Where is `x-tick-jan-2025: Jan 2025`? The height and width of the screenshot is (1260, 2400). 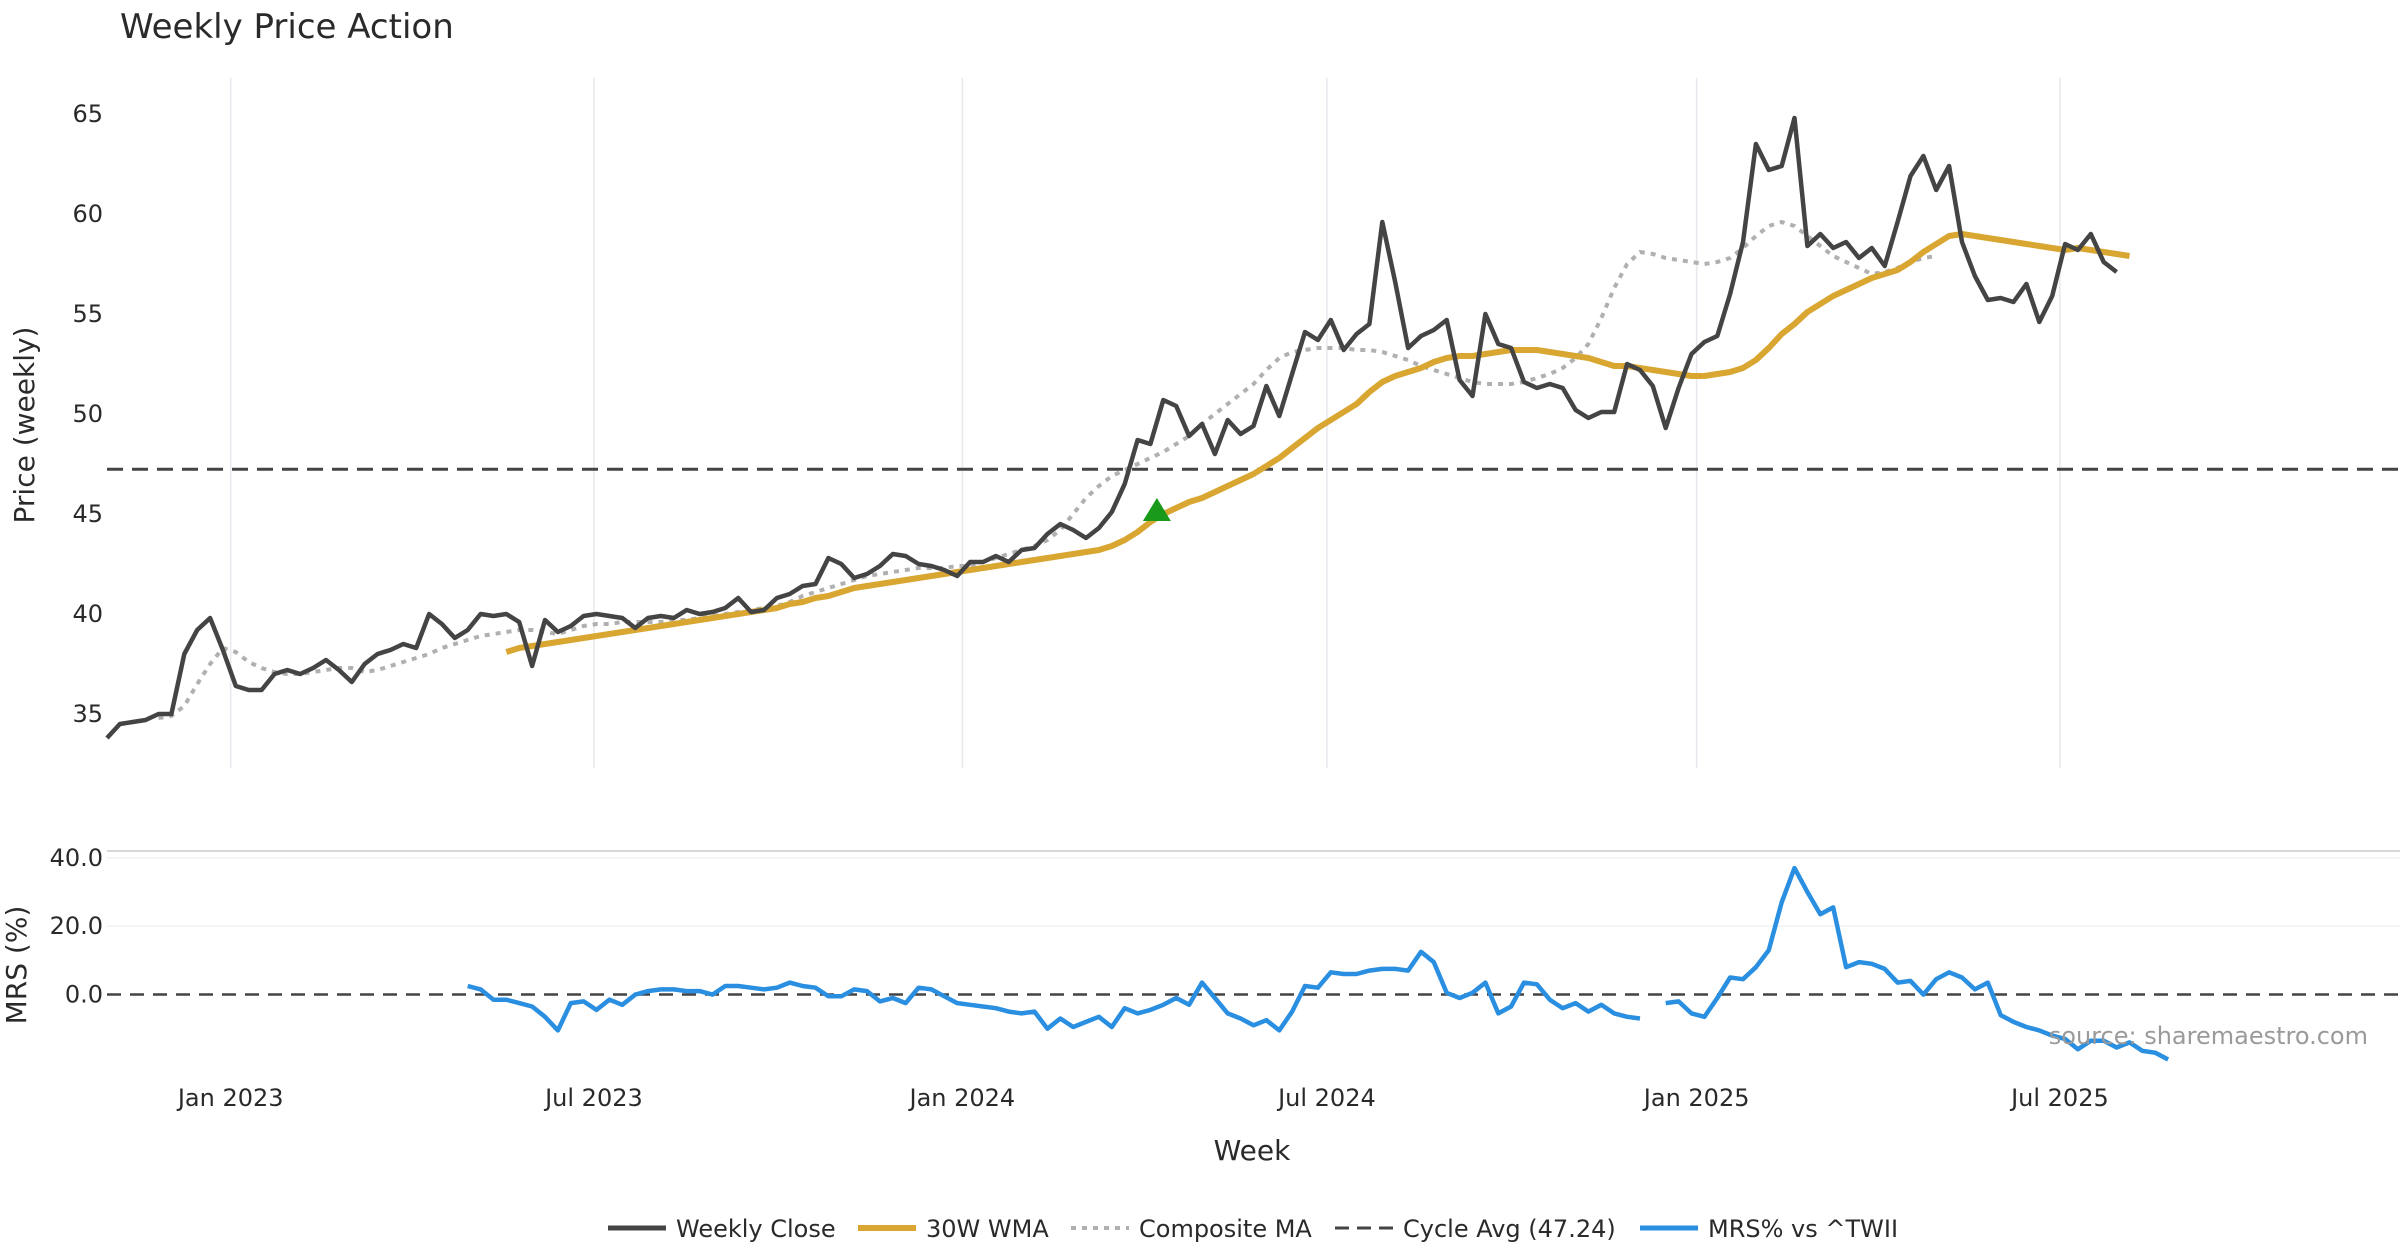
x-tick-jan-2025: Jan 2025 is located at coordinates (1696, 1098).